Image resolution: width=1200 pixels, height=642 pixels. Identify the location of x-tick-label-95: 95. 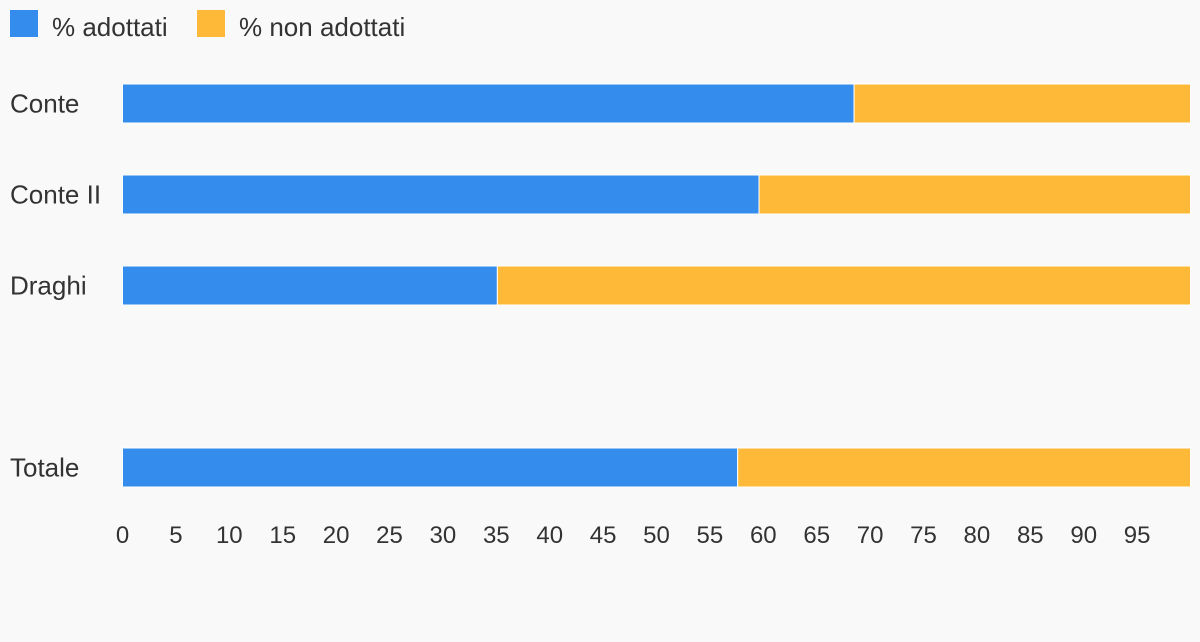
(1137, 535).